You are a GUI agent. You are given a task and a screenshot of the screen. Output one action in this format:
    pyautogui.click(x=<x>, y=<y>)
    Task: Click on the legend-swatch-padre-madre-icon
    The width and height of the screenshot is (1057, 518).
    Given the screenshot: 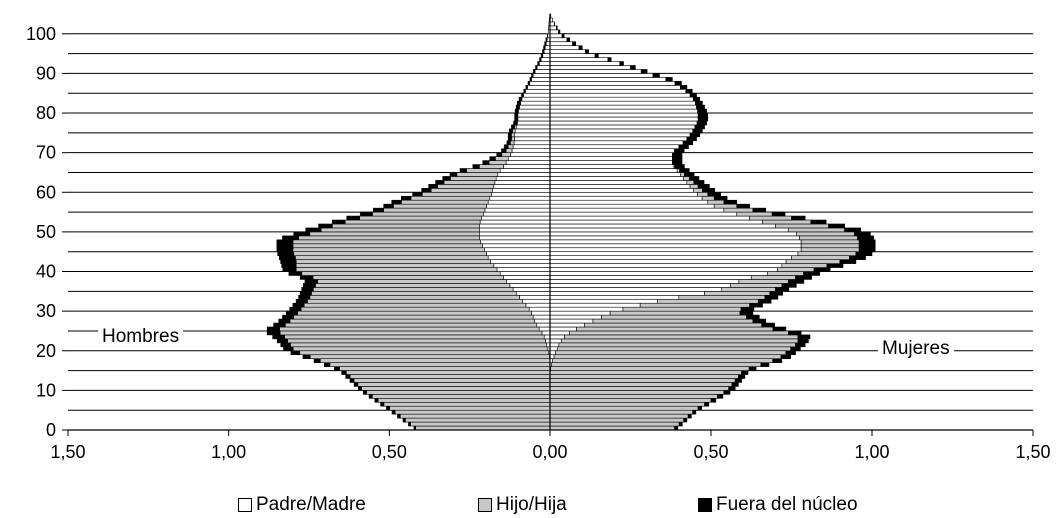 What is the action you would take?
    pyautogui.click(x=245, y=505)
    